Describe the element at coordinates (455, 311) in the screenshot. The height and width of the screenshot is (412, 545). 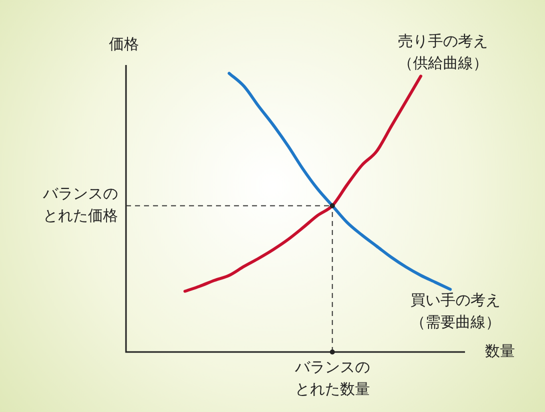
I see `series-label: 買い手の考え（需要曲線）` at that location.